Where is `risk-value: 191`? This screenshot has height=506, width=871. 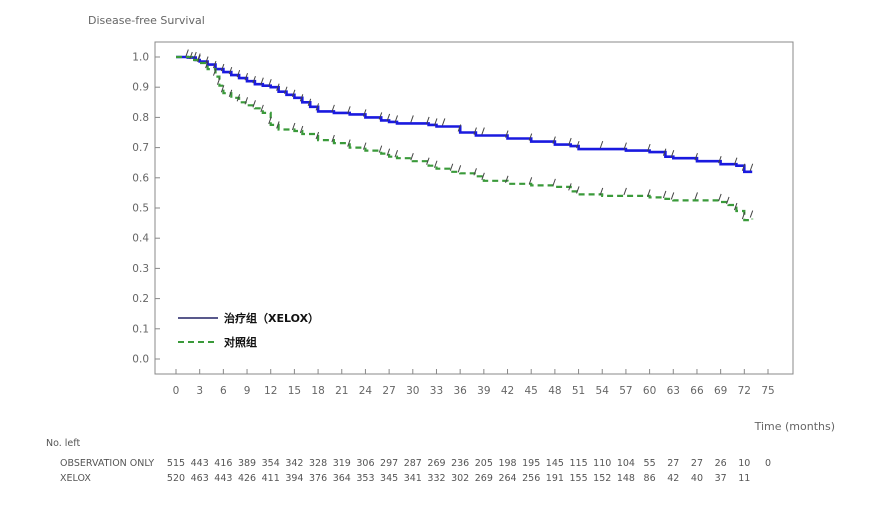
risk-value: 191 is located at coordinates (555, 478).